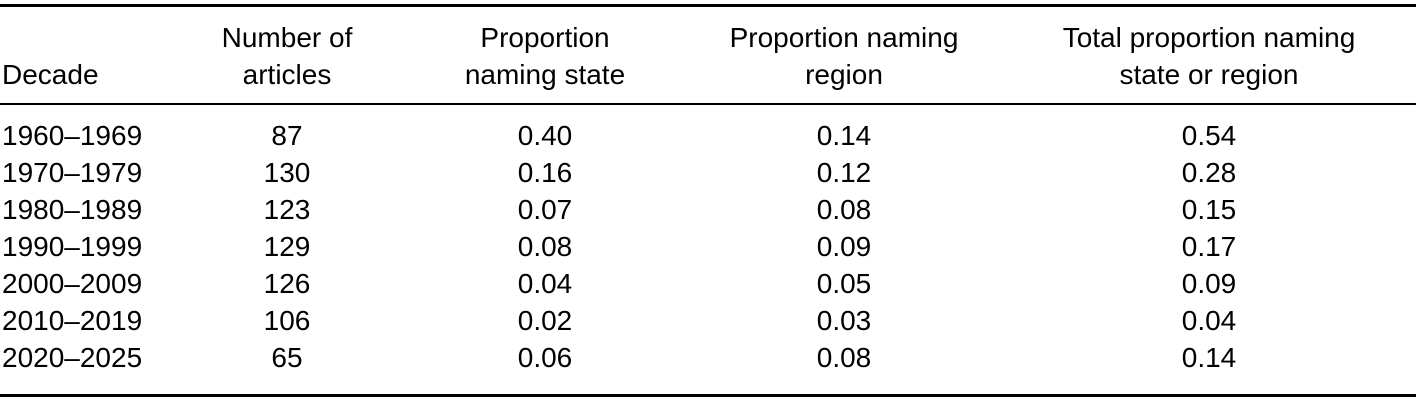 The width and height of the screenshot is (1416, 404). What do you see at coordinates (287, 74) in the screenshot?
I see `col-header-line: articles` at bounding box center [287, 74].